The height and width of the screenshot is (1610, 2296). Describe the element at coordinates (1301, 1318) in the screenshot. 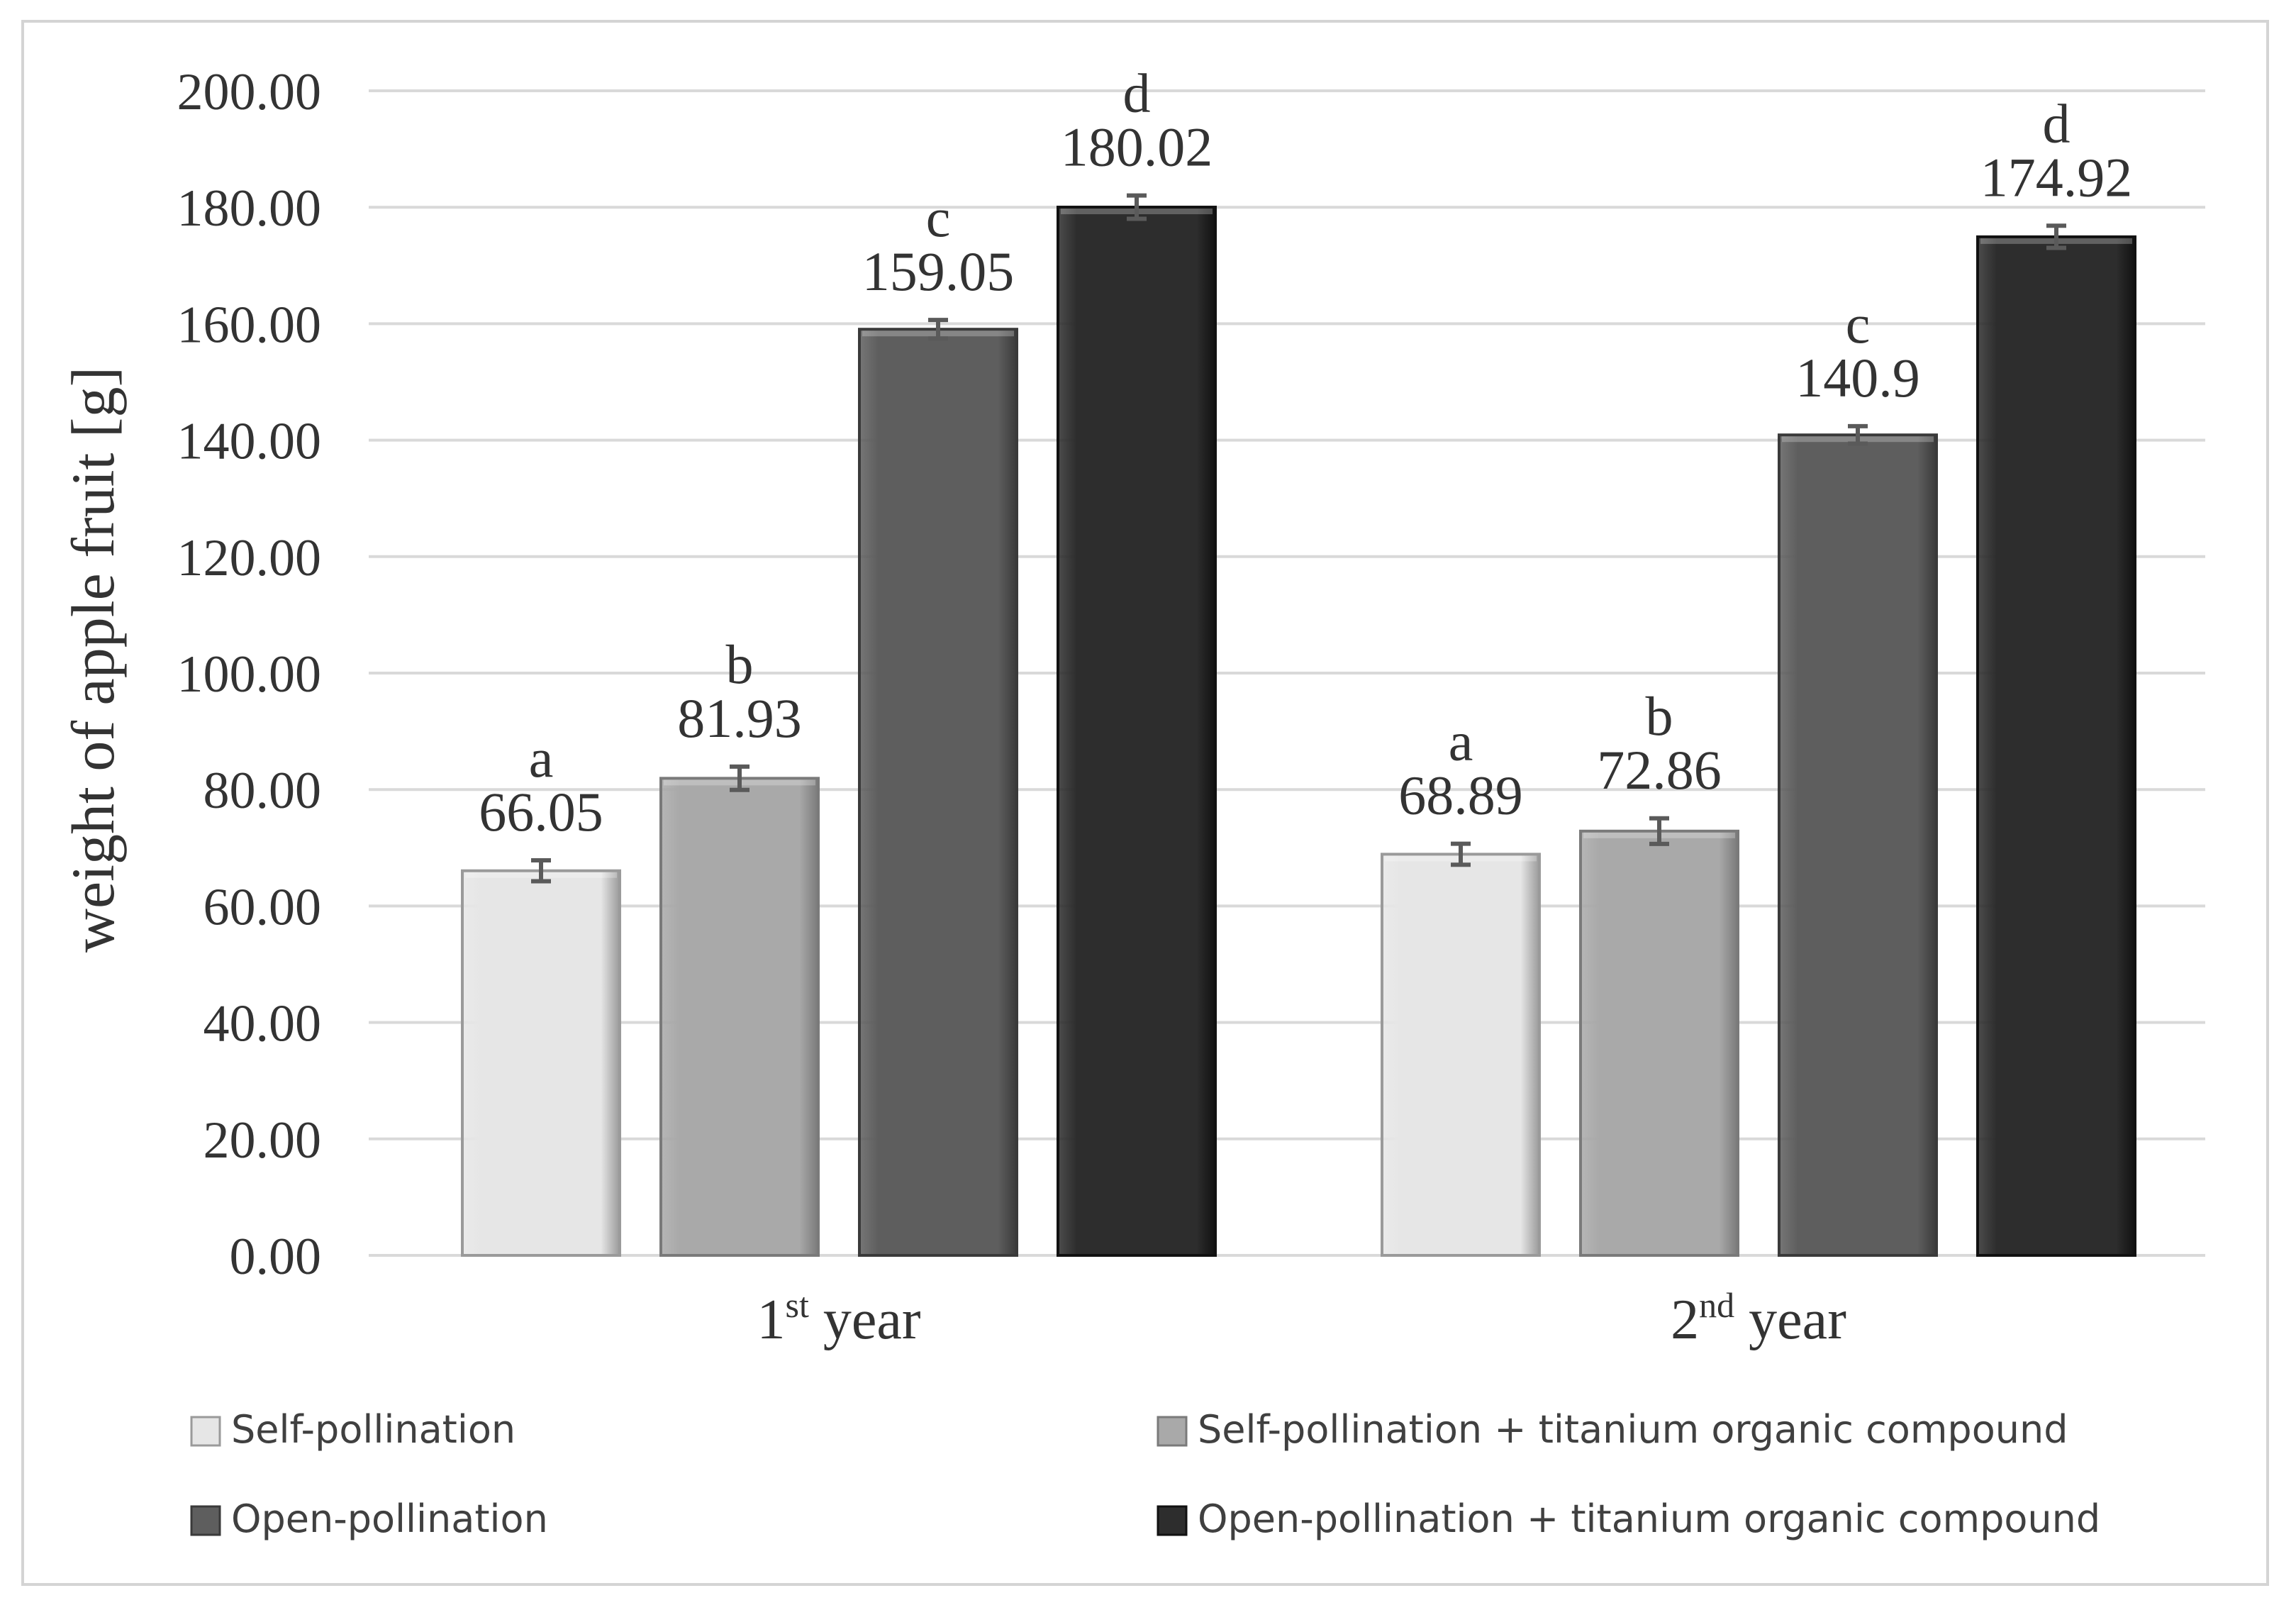

I see `x-axis-categories: 1st year 2nd year` at that location.